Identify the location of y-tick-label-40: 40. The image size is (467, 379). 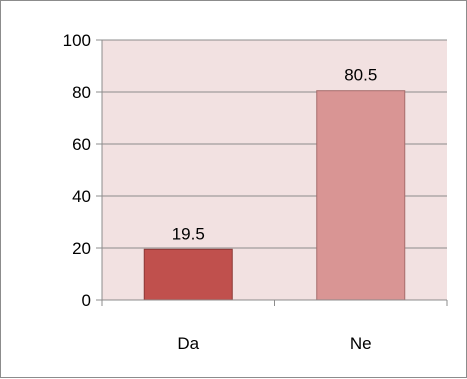
(81, 196).